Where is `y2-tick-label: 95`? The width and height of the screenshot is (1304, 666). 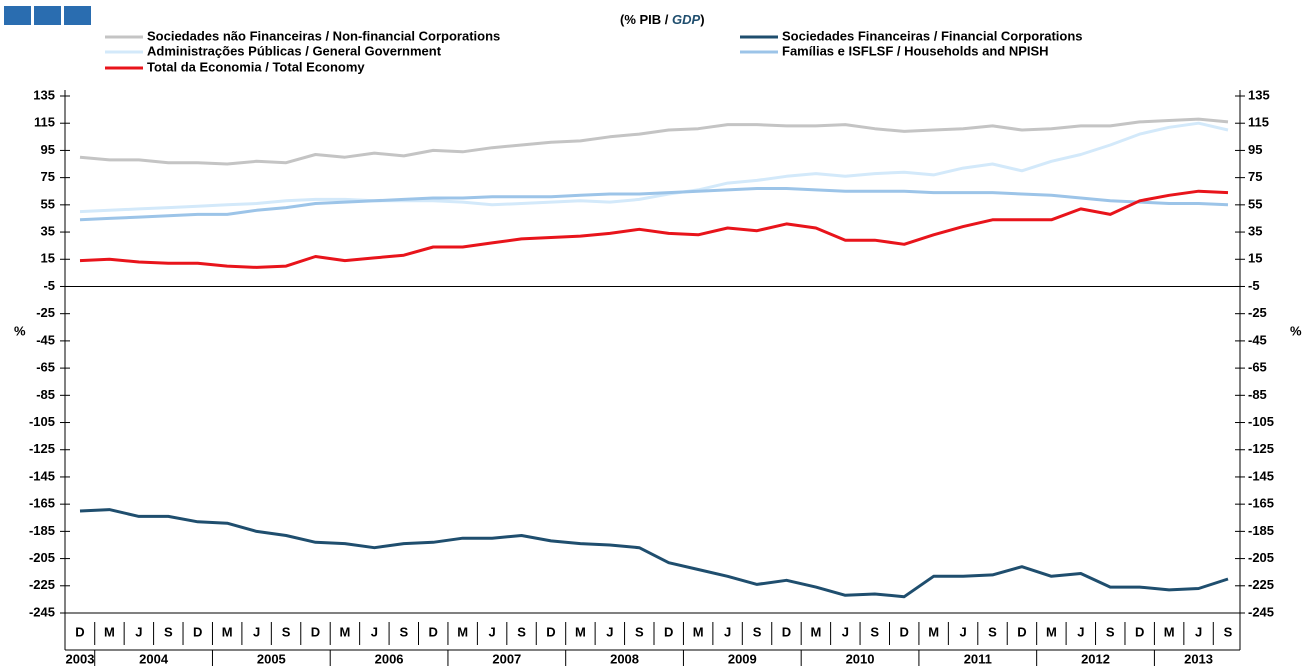
y2-tick-label: 95 is located at coordinates (1255, 149).